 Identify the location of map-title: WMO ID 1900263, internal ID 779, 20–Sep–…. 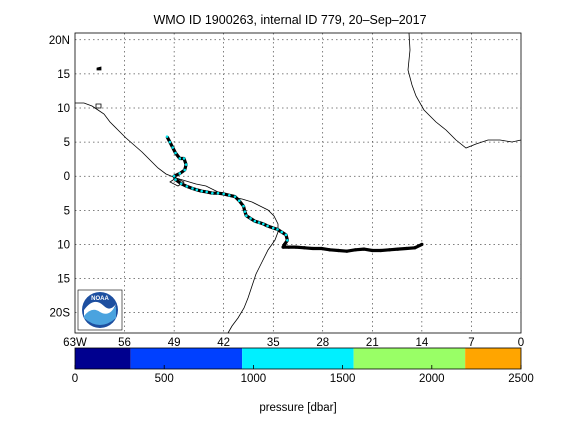
(289, 20).